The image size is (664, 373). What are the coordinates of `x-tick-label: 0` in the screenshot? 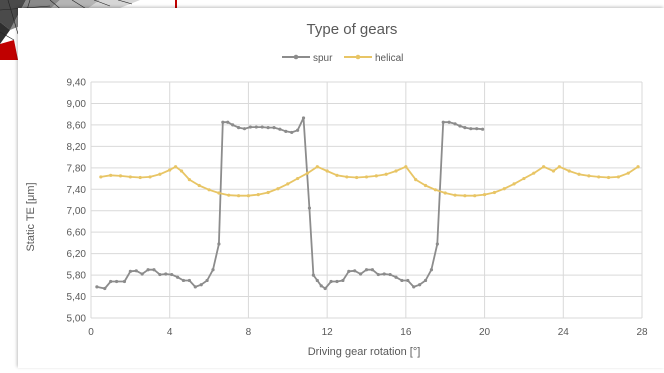 It's located at (91, 332).